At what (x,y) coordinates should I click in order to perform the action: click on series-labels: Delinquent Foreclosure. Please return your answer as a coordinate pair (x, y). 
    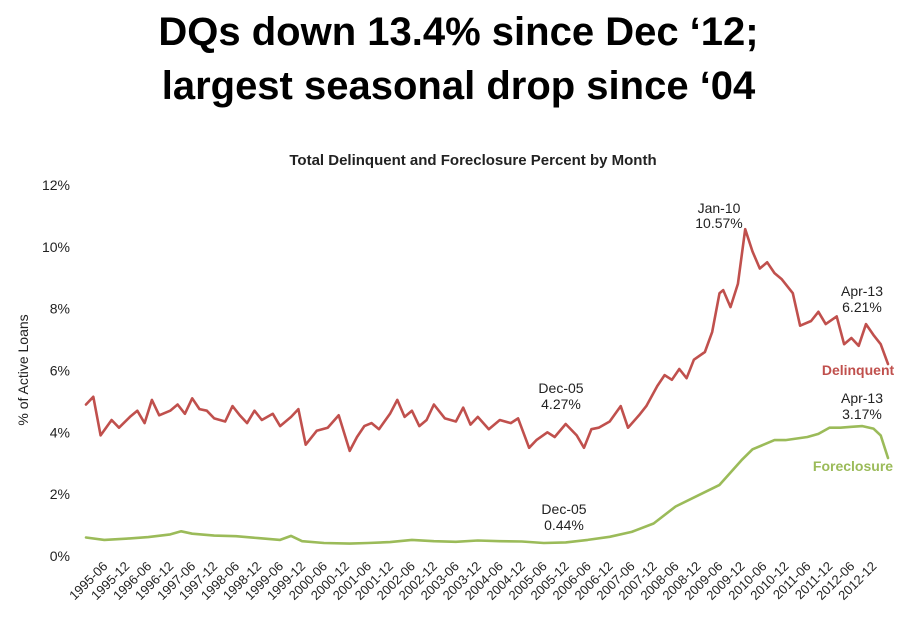
    Looking at the image, I should click on (854, 418).